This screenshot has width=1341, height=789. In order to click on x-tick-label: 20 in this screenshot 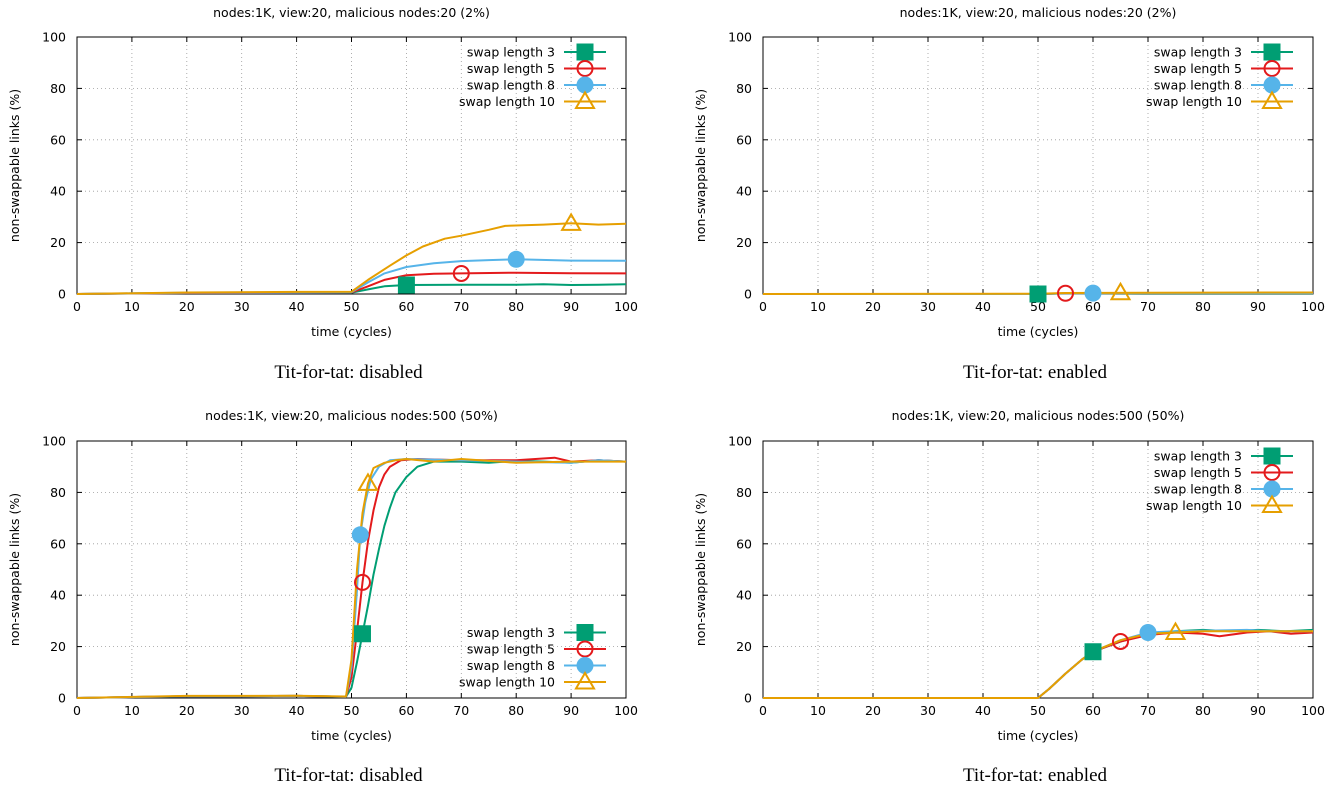, I will do `click(187, 710)`.